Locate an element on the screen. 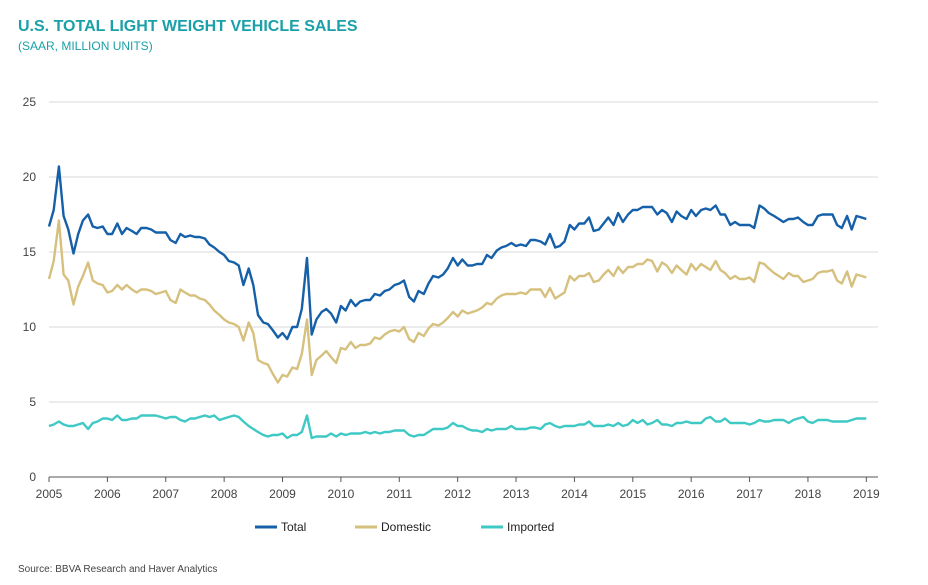 The width and height of the screenshot is (928, 585). legend-label-domestic: Domestic is located at coordinates (406, 527).